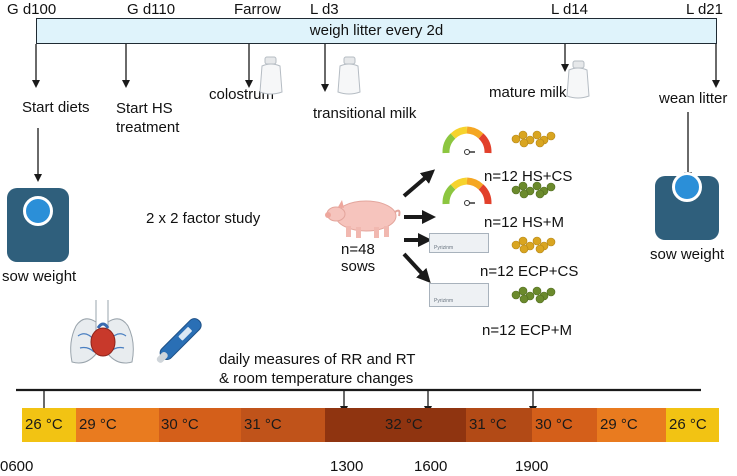 The height and width of the screenshot is (476, 737). What do you see at coordinates (349, 75) in the screenshot?
I see `transitional-milk-bottle-icon` at bounding box center [349, 75].